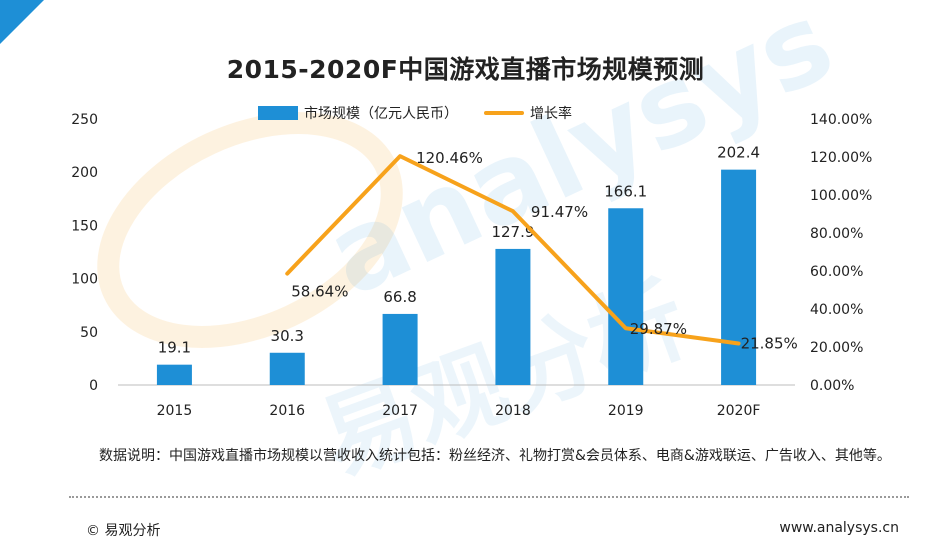  I want to click on legend-item-line: 增长率, so click(528, 113).